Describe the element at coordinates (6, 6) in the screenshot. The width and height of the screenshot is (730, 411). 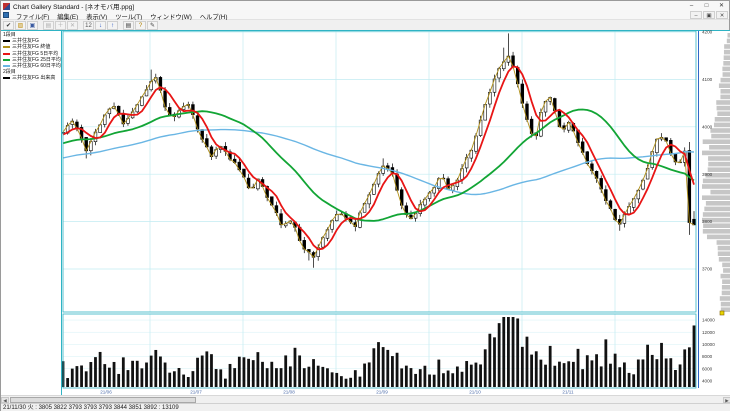
I see `app-icon` at that location.